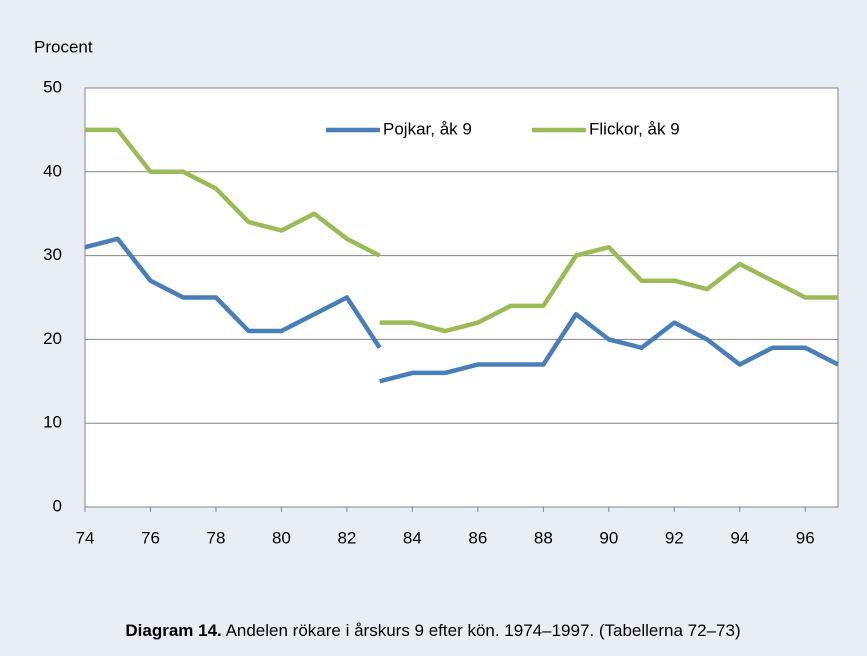 The width and height of the screenshot is (867, 656). Describe the element at coordinates (346, 537) in the screenshot. I see `x-tick-label: 82` at that location.